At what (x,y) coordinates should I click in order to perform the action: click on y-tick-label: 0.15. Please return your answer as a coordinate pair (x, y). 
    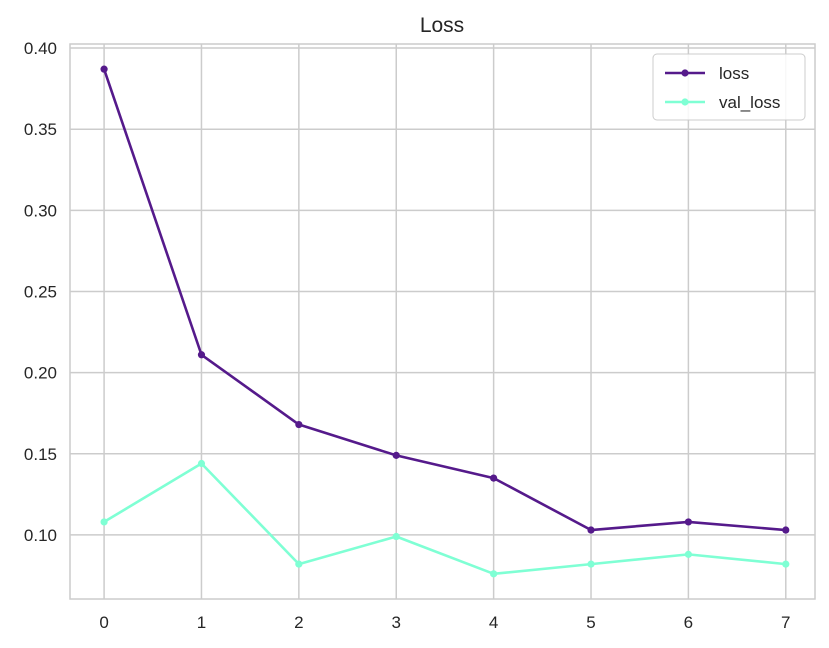
    Looking at the image, I should click on (40, 454).